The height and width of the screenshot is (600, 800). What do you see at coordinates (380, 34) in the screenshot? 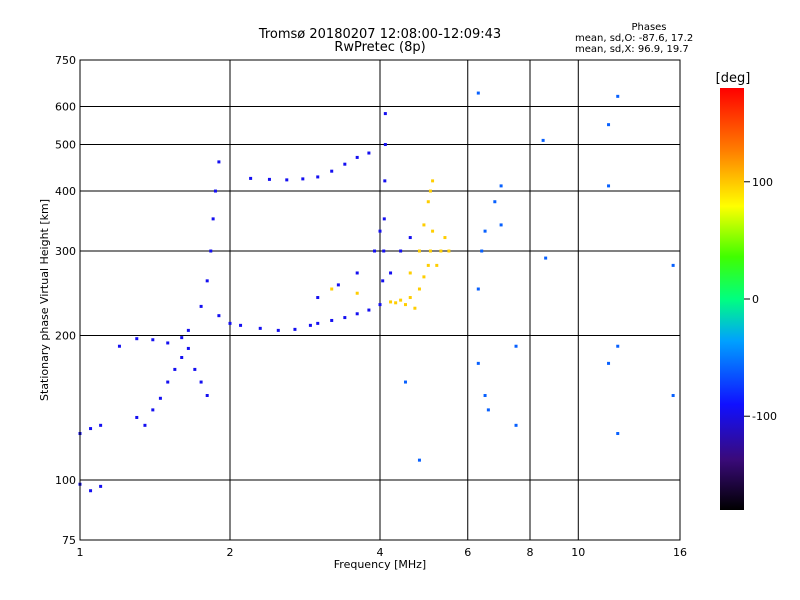
I see `chart-title: Tromsø 20180207 12:08:00-12:09:43` at bounding box center [380, 34].